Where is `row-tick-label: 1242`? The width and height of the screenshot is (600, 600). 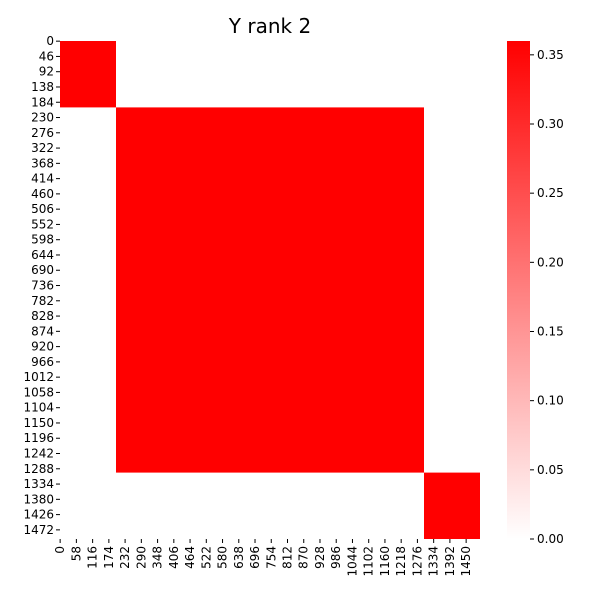 row-tick-label: 1242 is located at coordinates (38, 454).